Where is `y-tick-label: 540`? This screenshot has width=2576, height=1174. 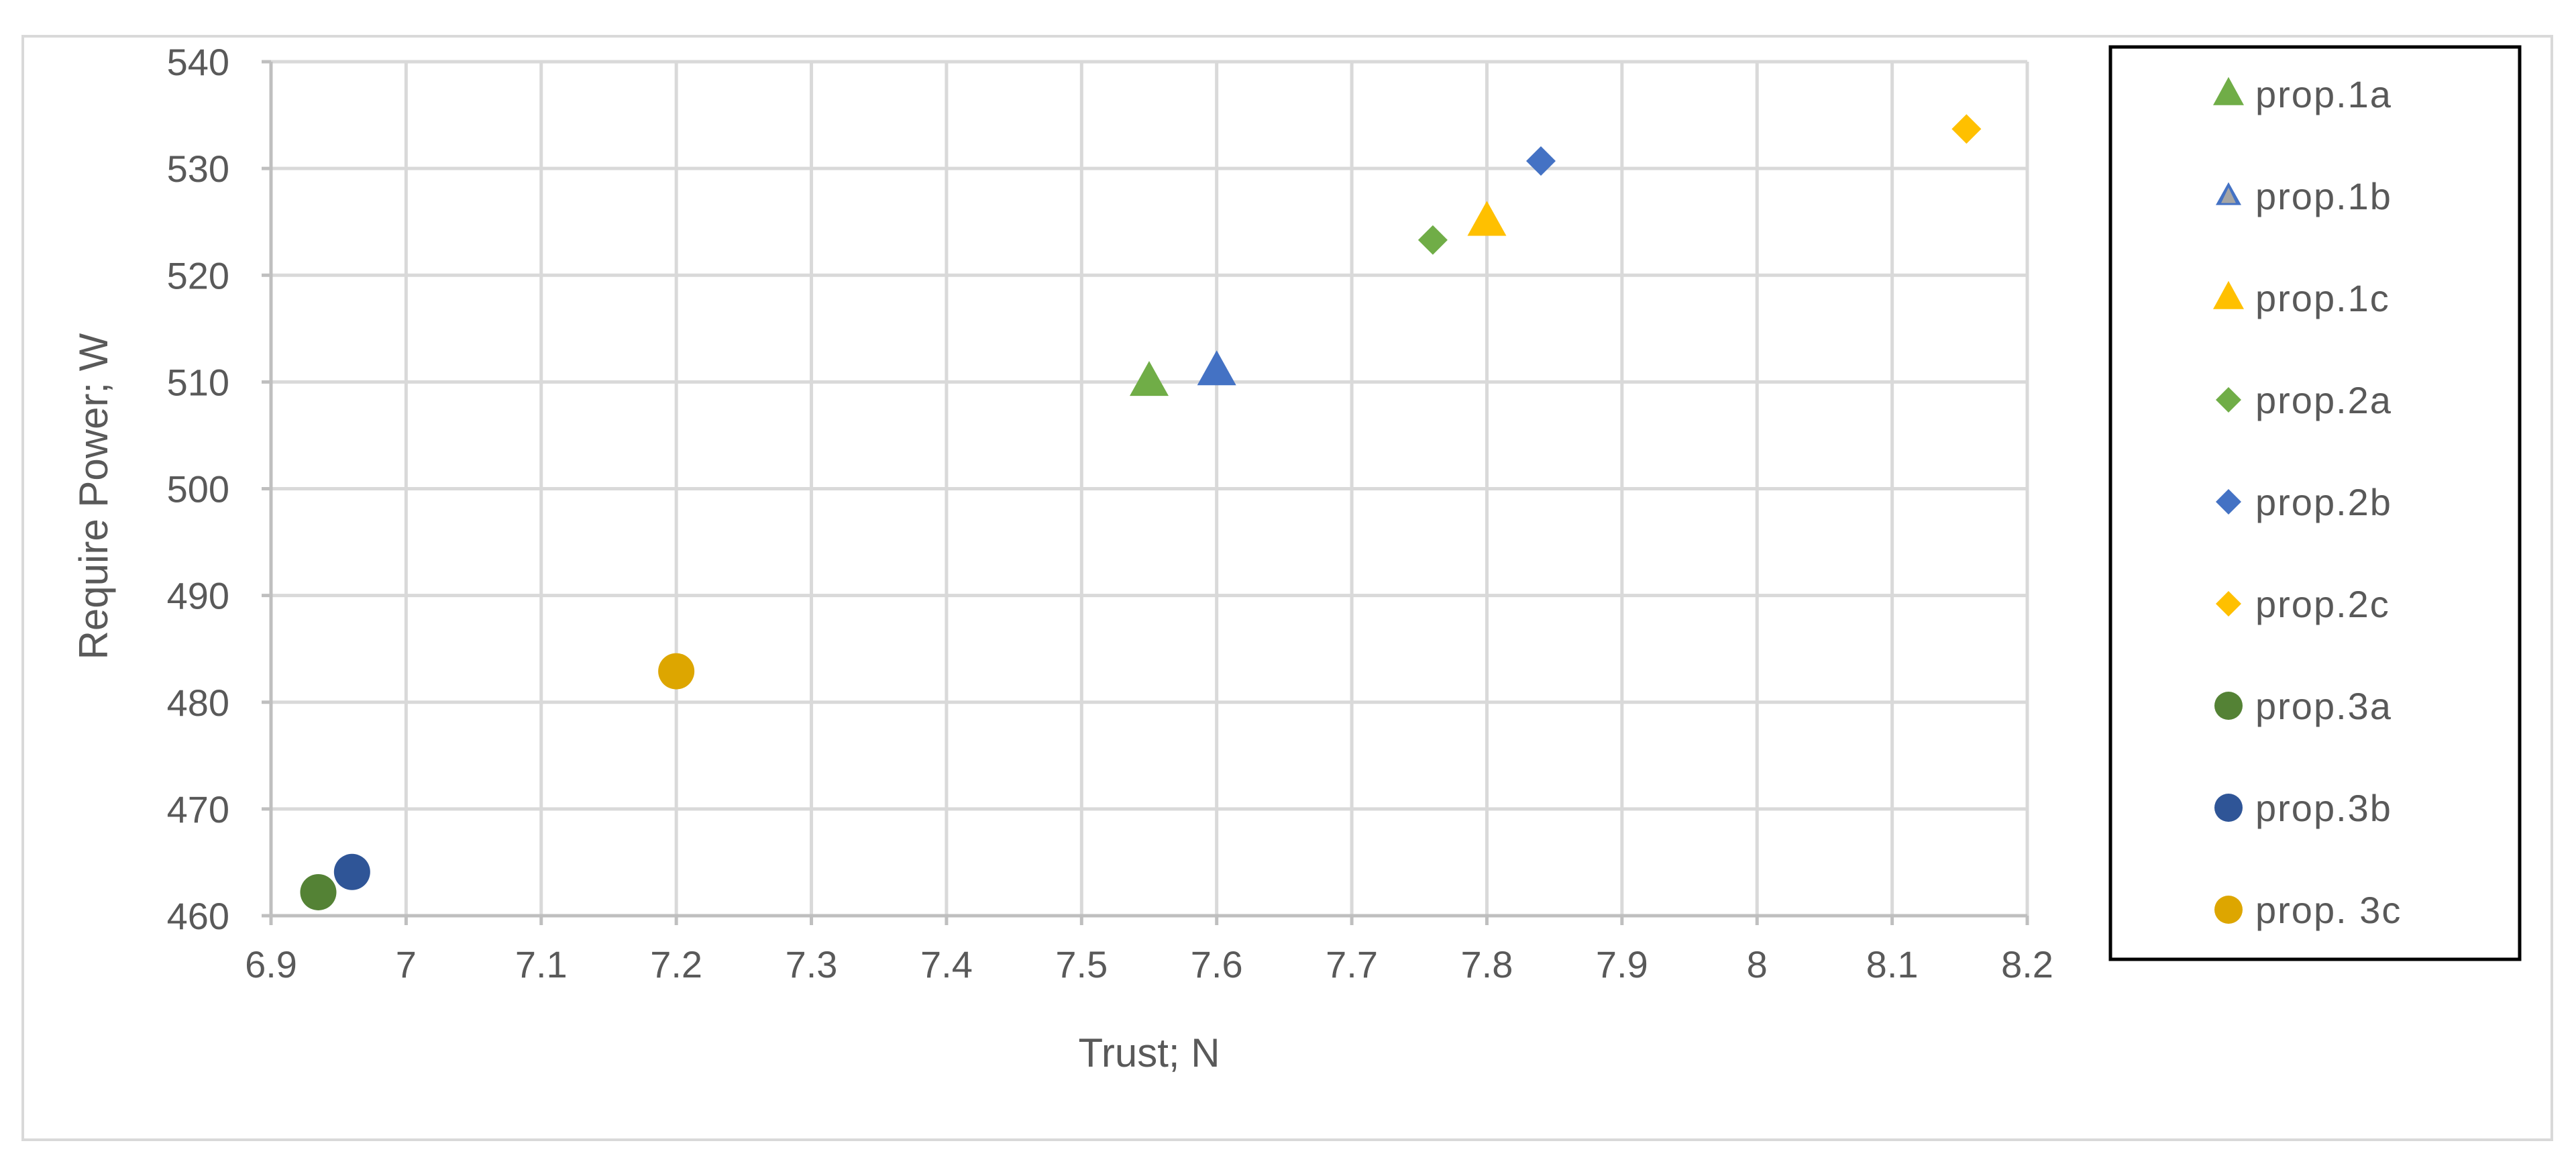
y-tick-label: 540 is located at coordinates (198, 62).